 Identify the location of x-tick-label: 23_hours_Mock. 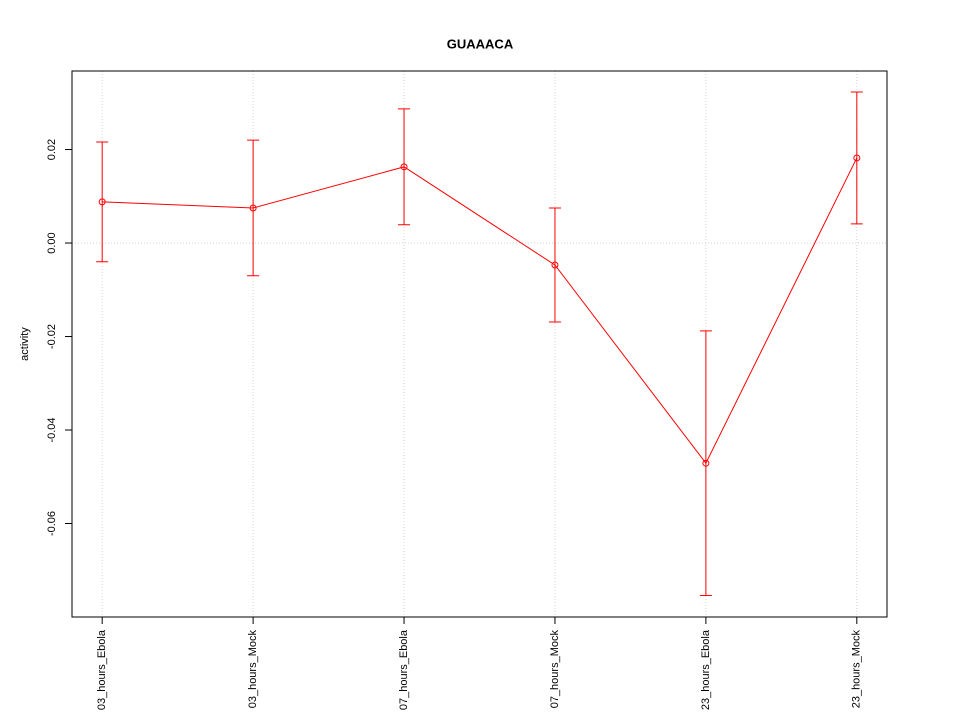
(857, 669).